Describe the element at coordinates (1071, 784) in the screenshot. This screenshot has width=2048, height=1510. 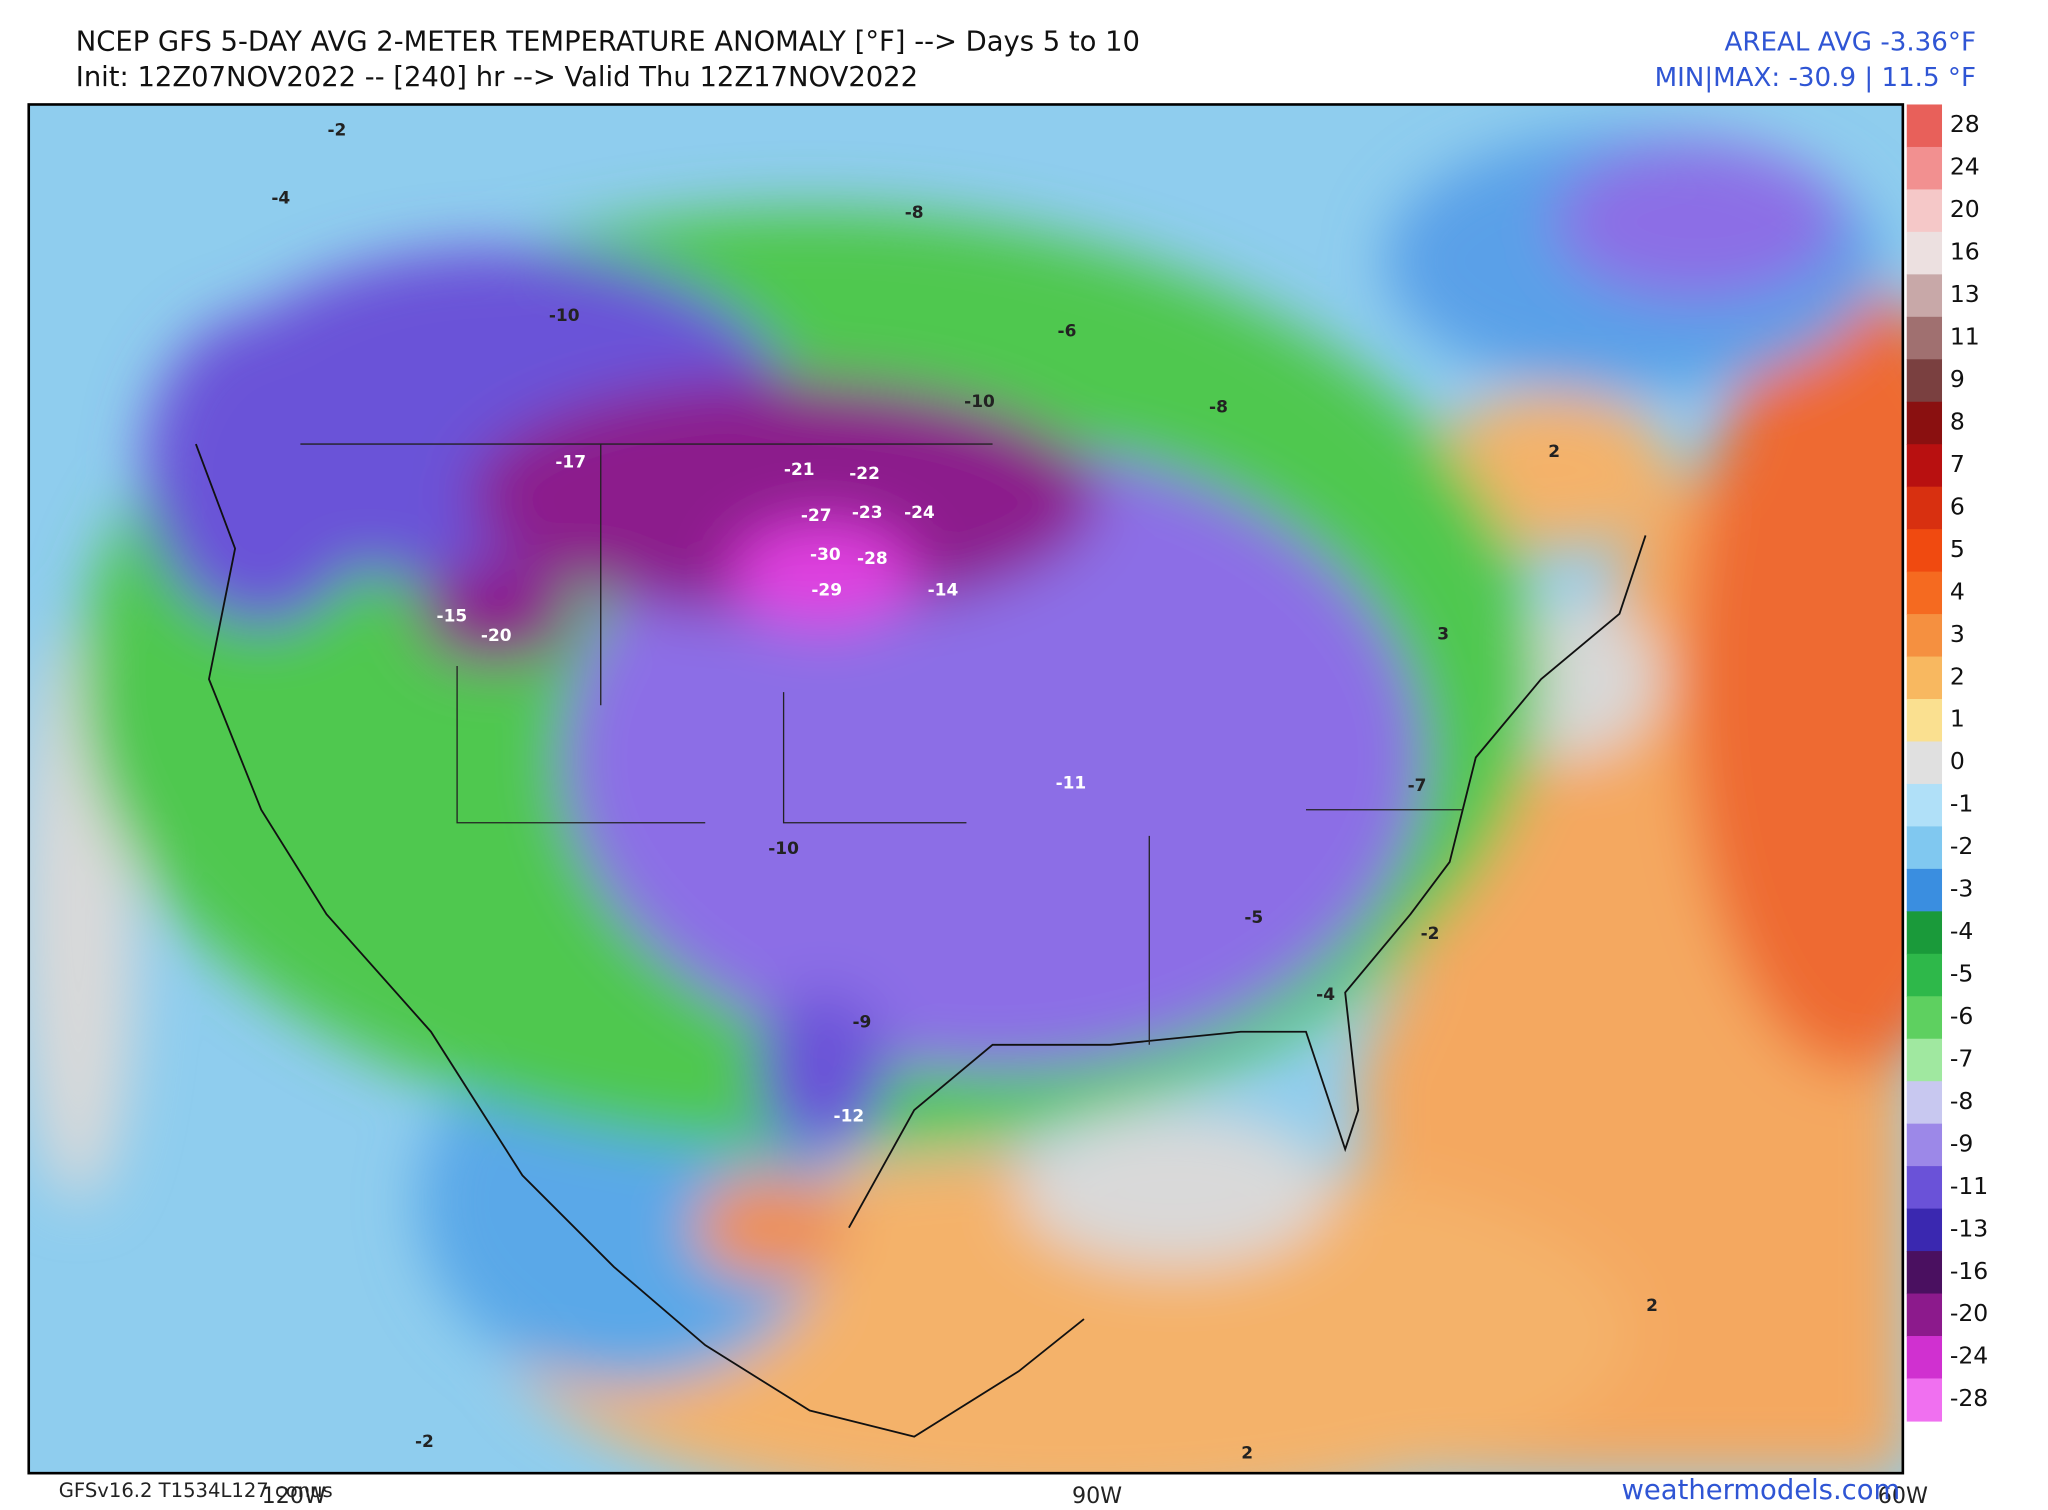
I see `map-label: -11` at that location.